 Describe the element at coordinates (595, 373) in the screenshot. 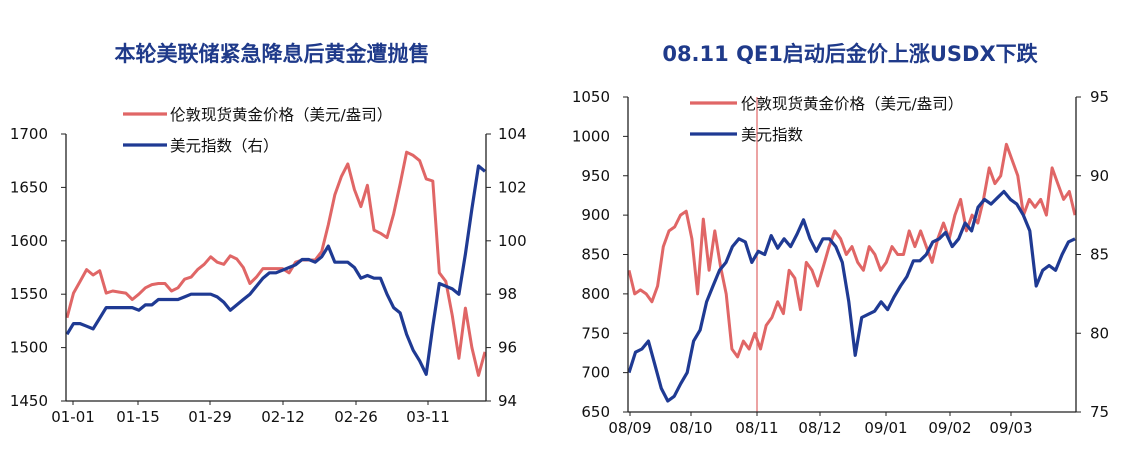

I see `left-tick-label: 700` at that location.